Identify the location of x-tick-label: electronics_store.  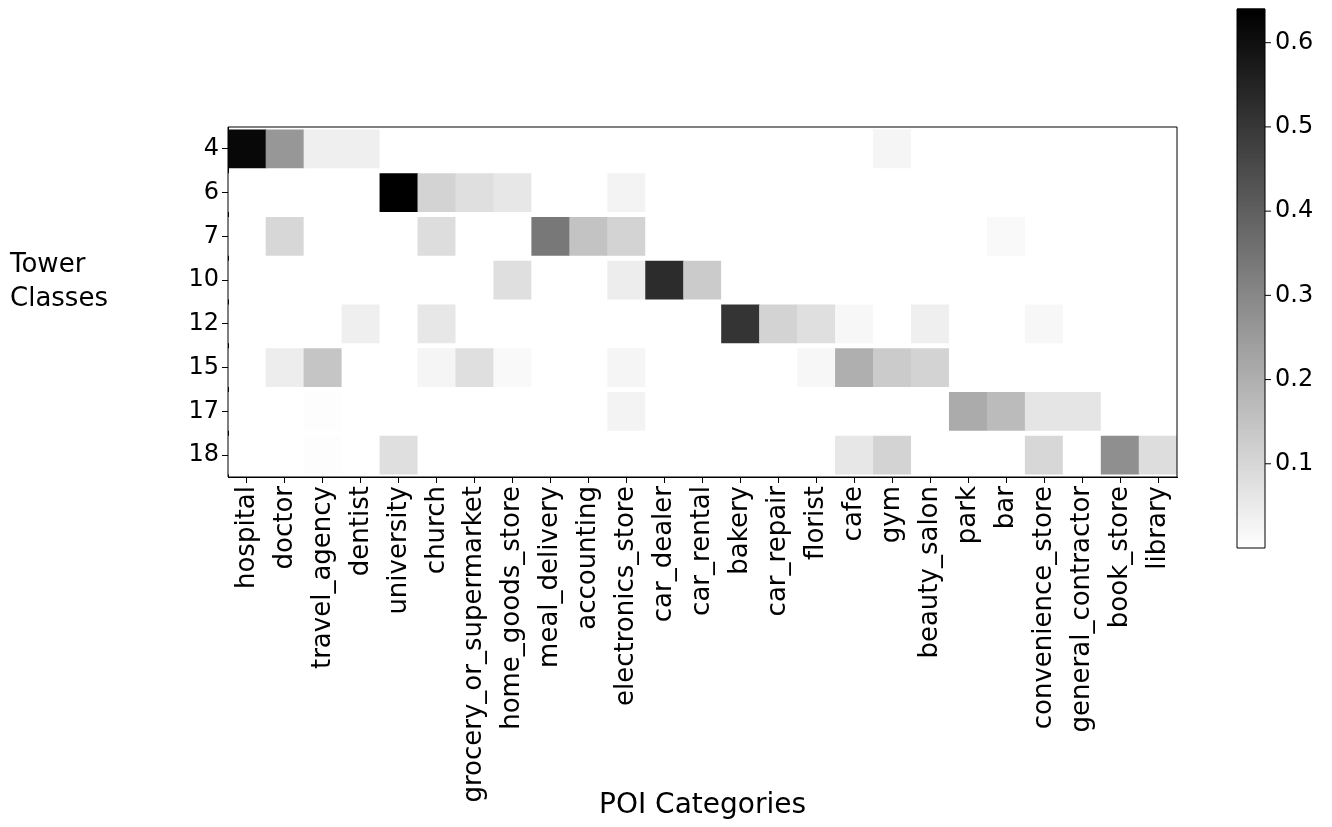
(624, 596).